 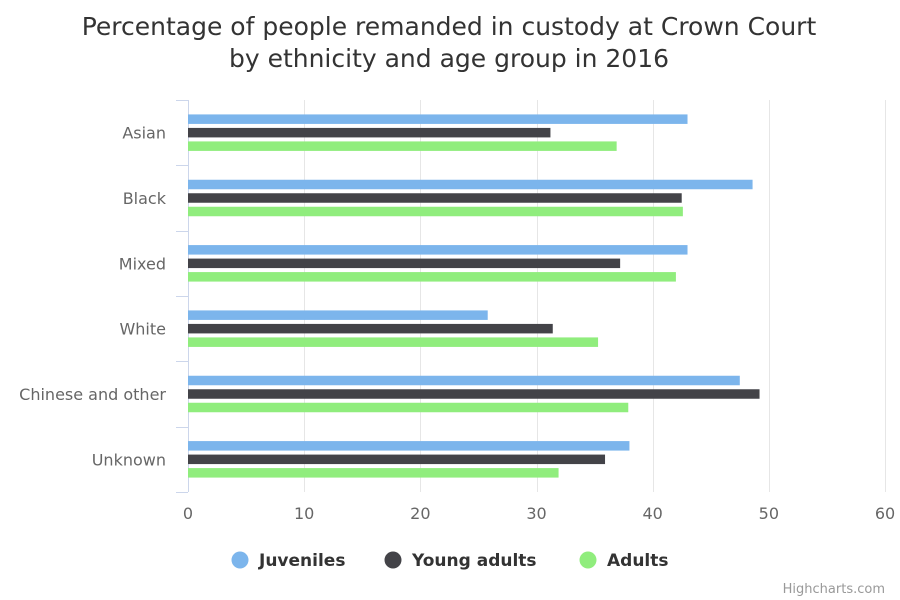 What do you see at coordinates (144, 133) in the screenshot?
I see `category-label-asian: Asian` at bounding box center [144, 133].